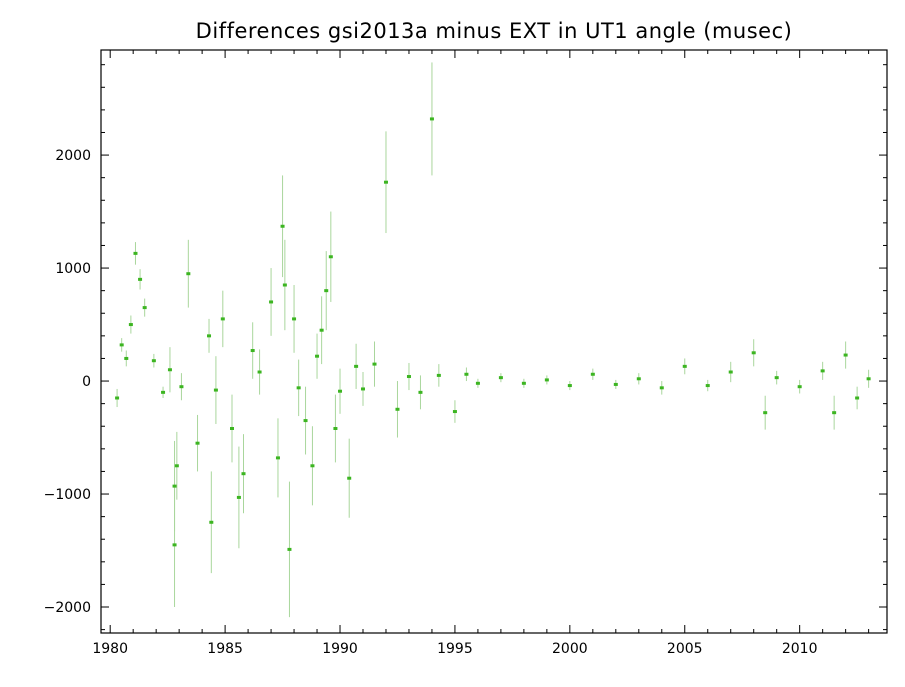 Image resolution: width=905 pixels, height=687 pixels. I want to click on y-tick-label: 0, so click(86, 382).